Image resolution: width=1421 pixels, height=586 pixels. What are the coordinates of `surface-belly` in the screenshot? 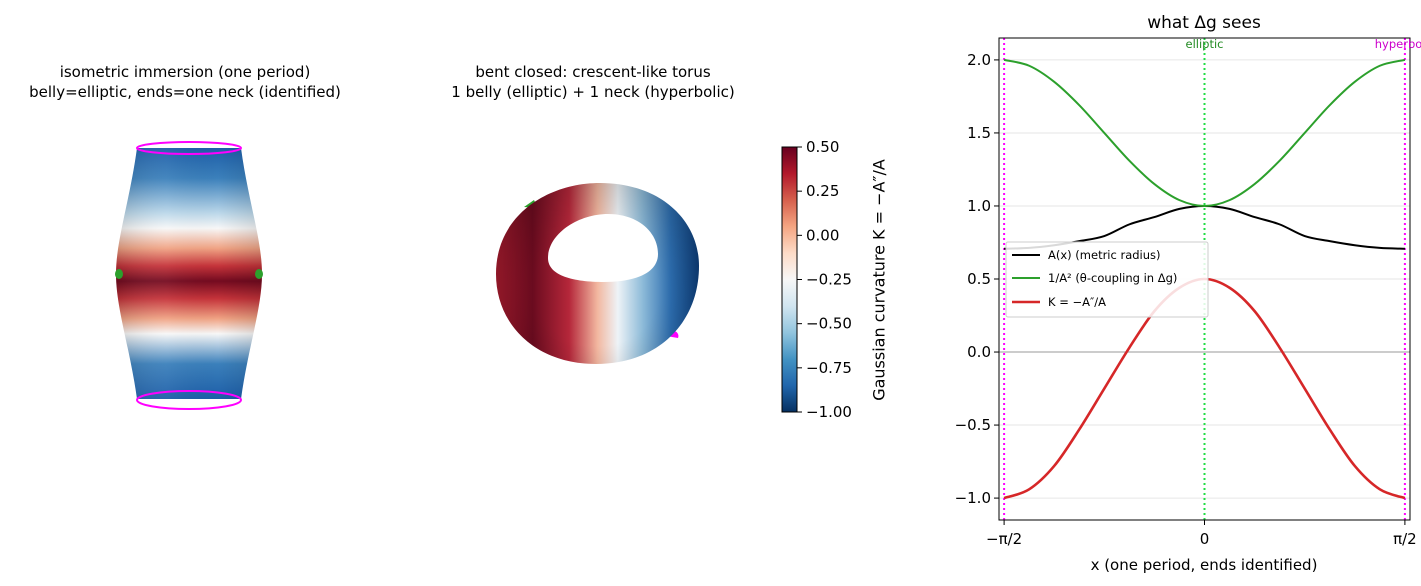 It's located at (189, 275).